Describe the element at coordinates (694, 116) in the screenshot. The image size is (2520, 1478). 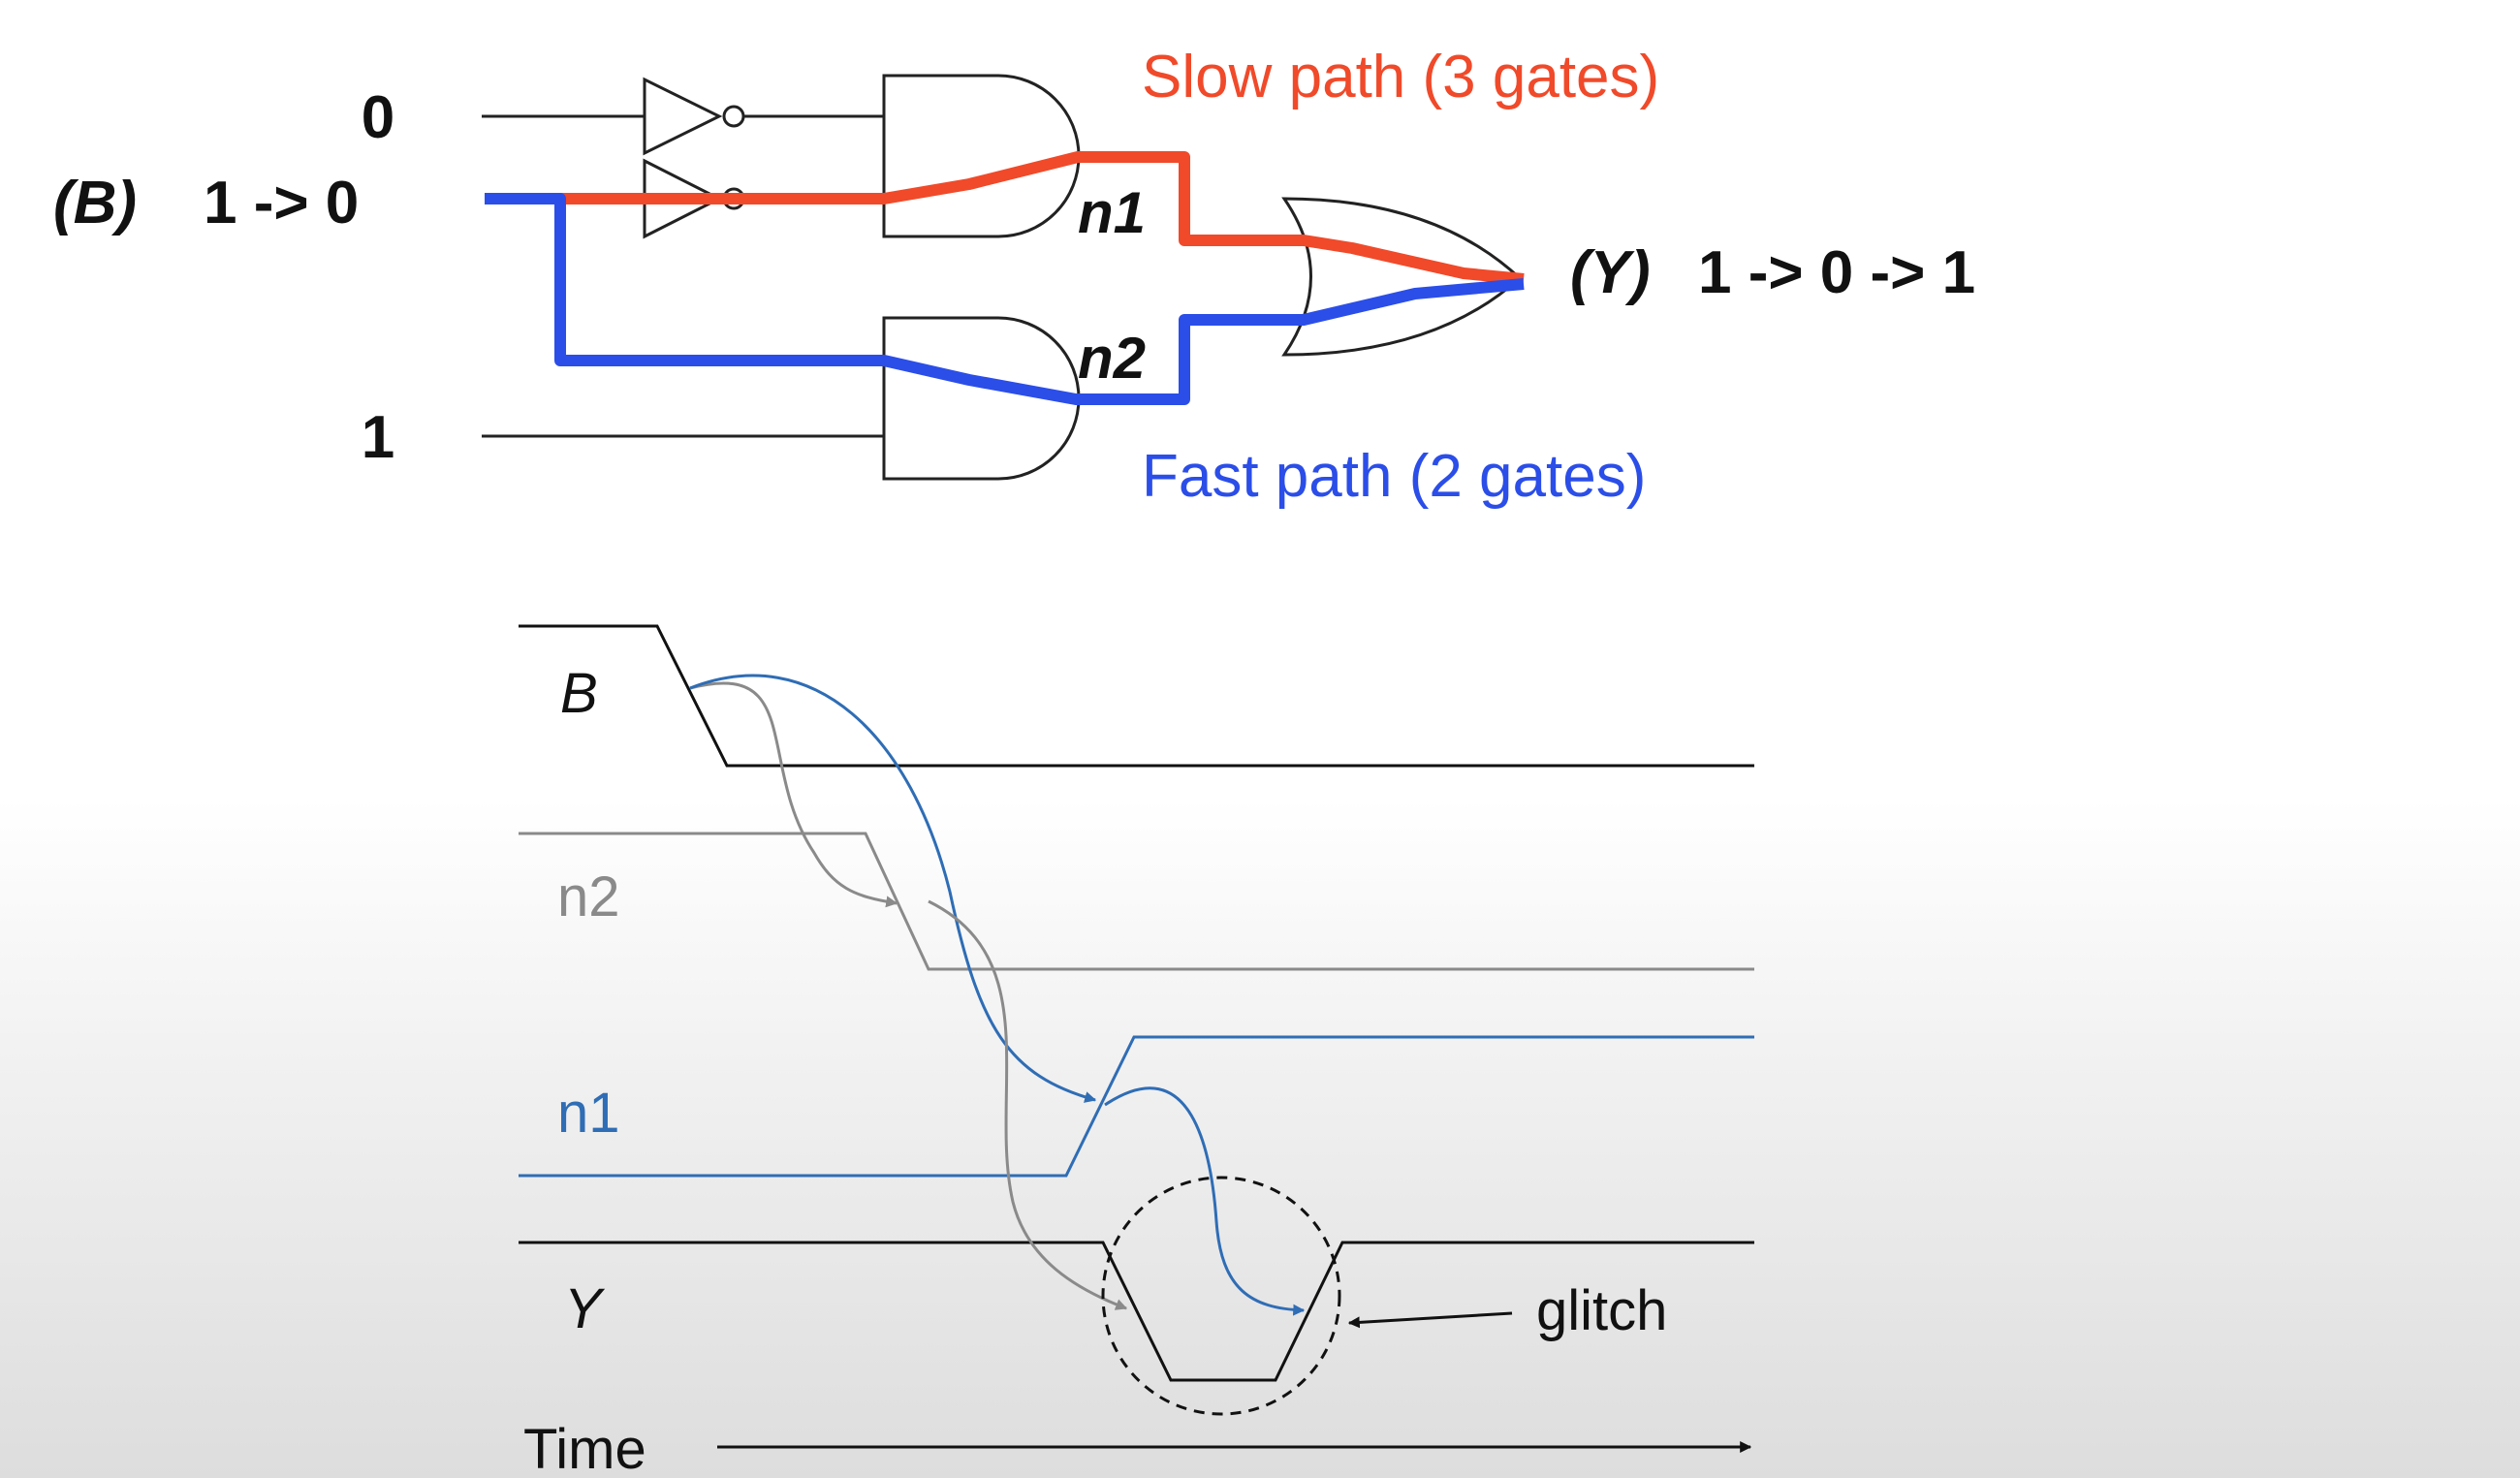
I see `inverter-gate-top` at that location.